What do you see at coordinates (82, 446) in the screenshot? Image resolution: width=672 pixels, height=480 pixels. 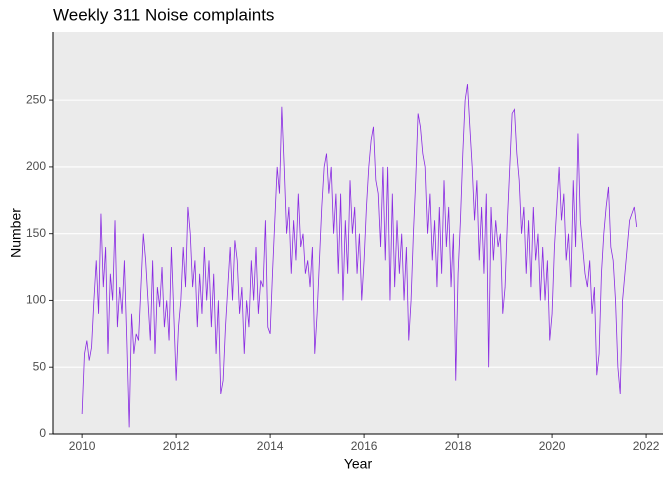 I see `x-tick-label: 2010` at bounding box center [82, 446].